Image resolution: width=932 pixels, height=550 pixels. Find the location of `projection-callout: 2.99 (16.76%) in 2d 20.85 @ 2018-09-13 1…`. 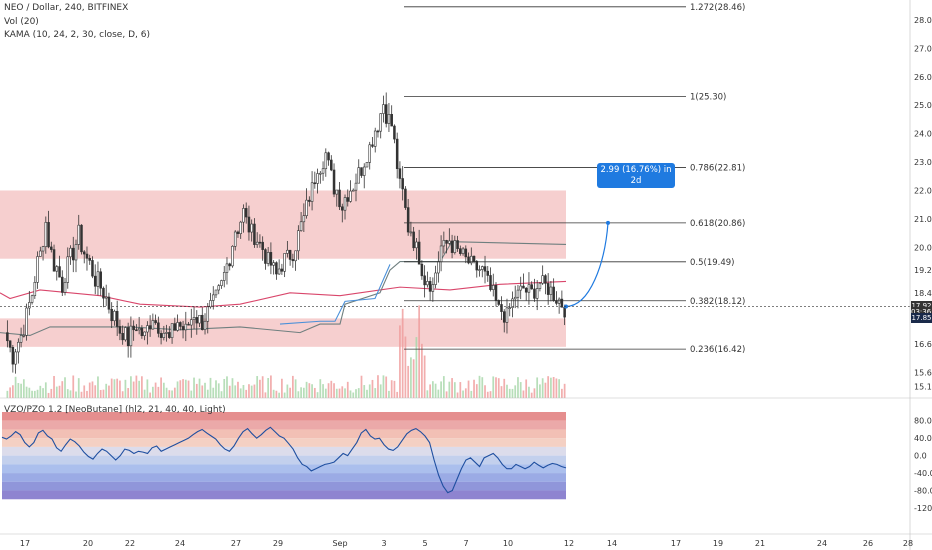

projection-callout: 2.99 (16.76%) in 2d 20.85 @ 2018-09-13 1… is located at coordinates (636, 183).